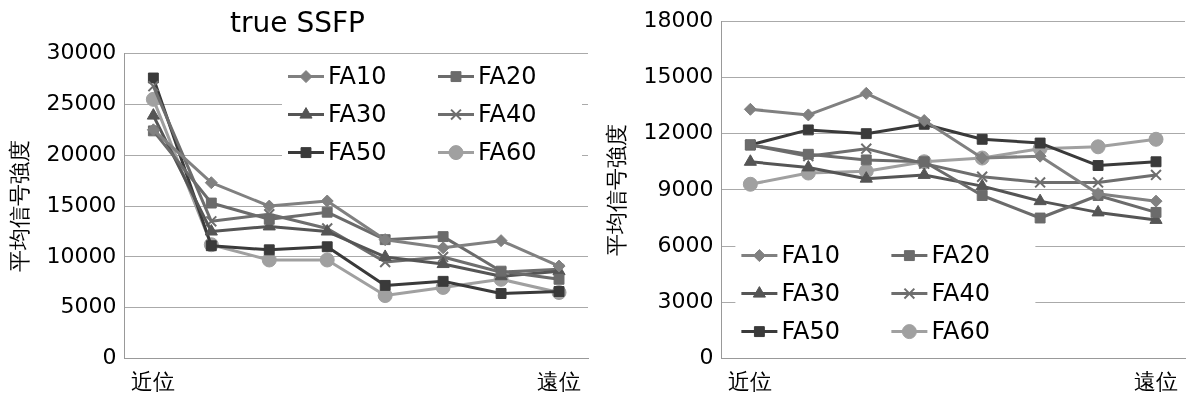 Image resolution: width=1195 pixels, height=403 pixels. What do you see at coordinates (81, 103) in the screenshot?
I see `y-tick-label: 25000` at bounding box center [81, 103].